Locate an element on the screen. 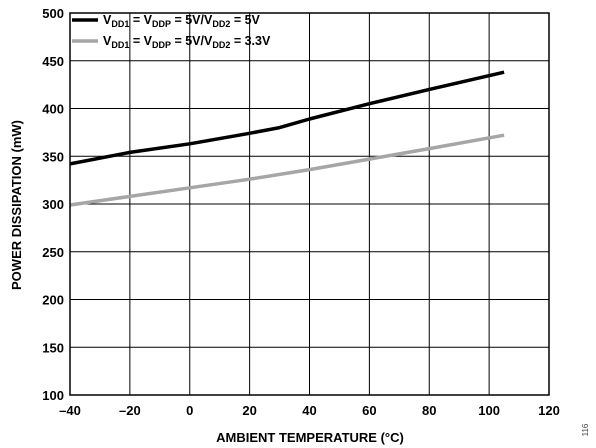 Image resolution: width=596 pixels, height=448 pixels. y-tick-label: 350 is located at coordinates (53, 156).